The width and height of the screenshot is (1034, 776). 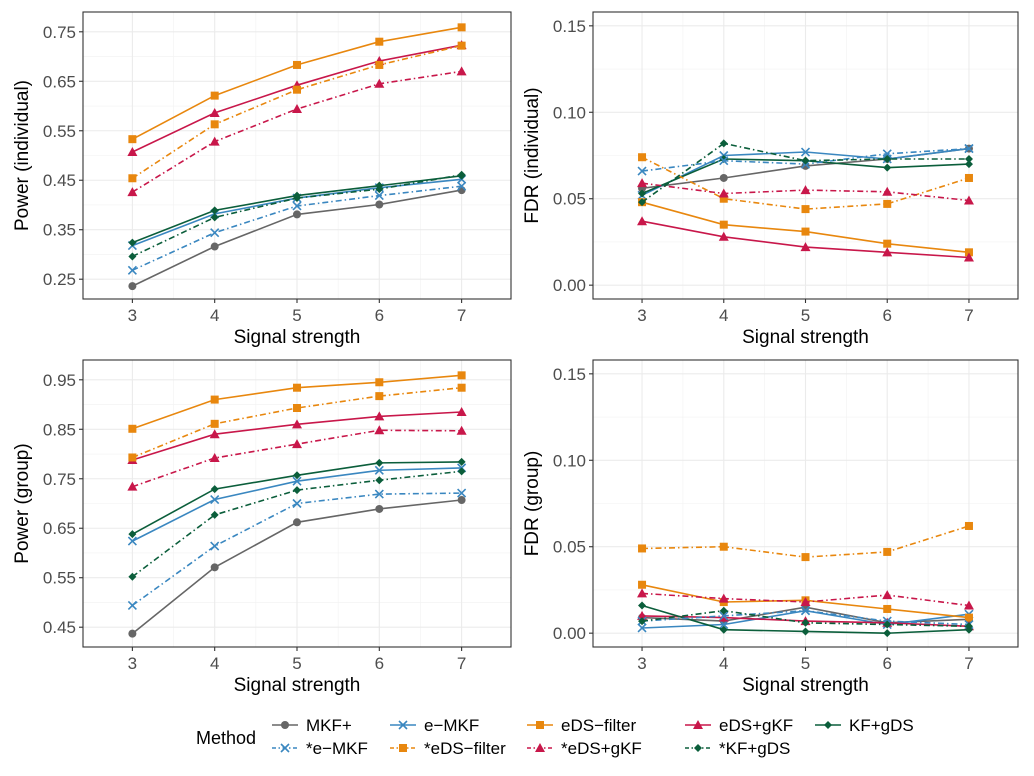 I want to click on legend-item-eds-filter: eDS−filter, so click(x=581, y=725).